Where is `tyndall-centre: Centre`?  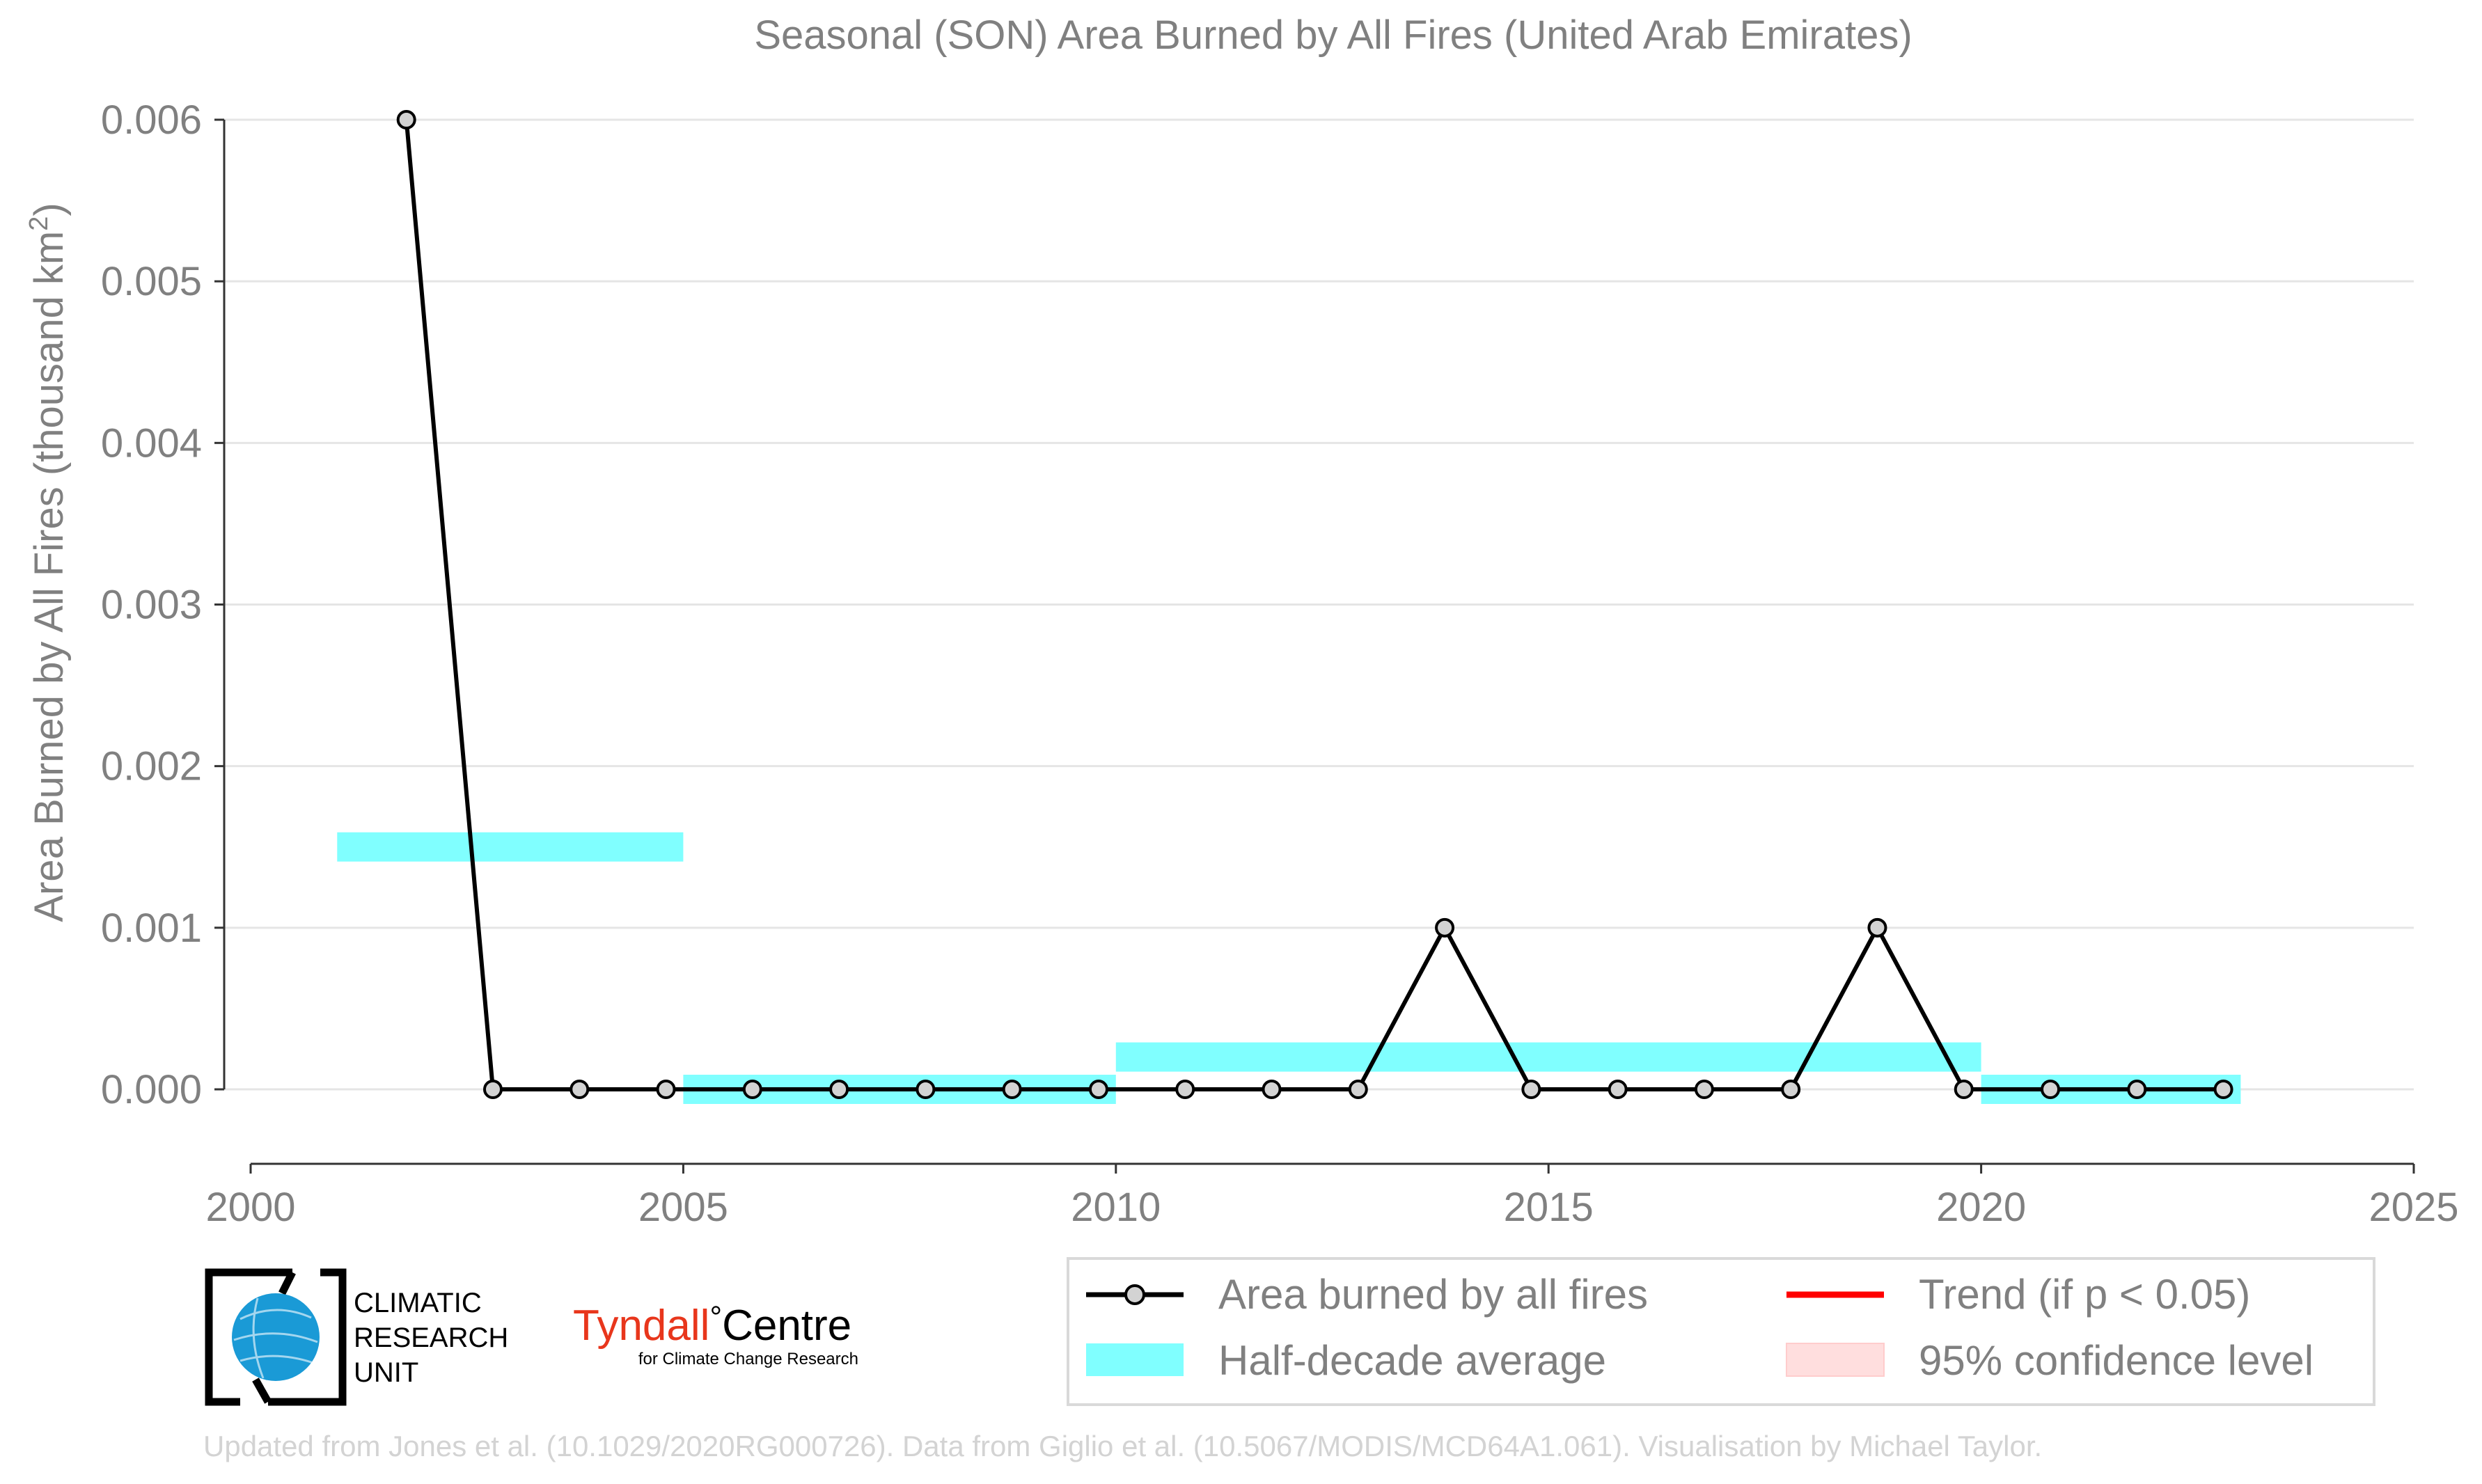 tyndall-centre: Centre is located at coordinates (786, 1326).